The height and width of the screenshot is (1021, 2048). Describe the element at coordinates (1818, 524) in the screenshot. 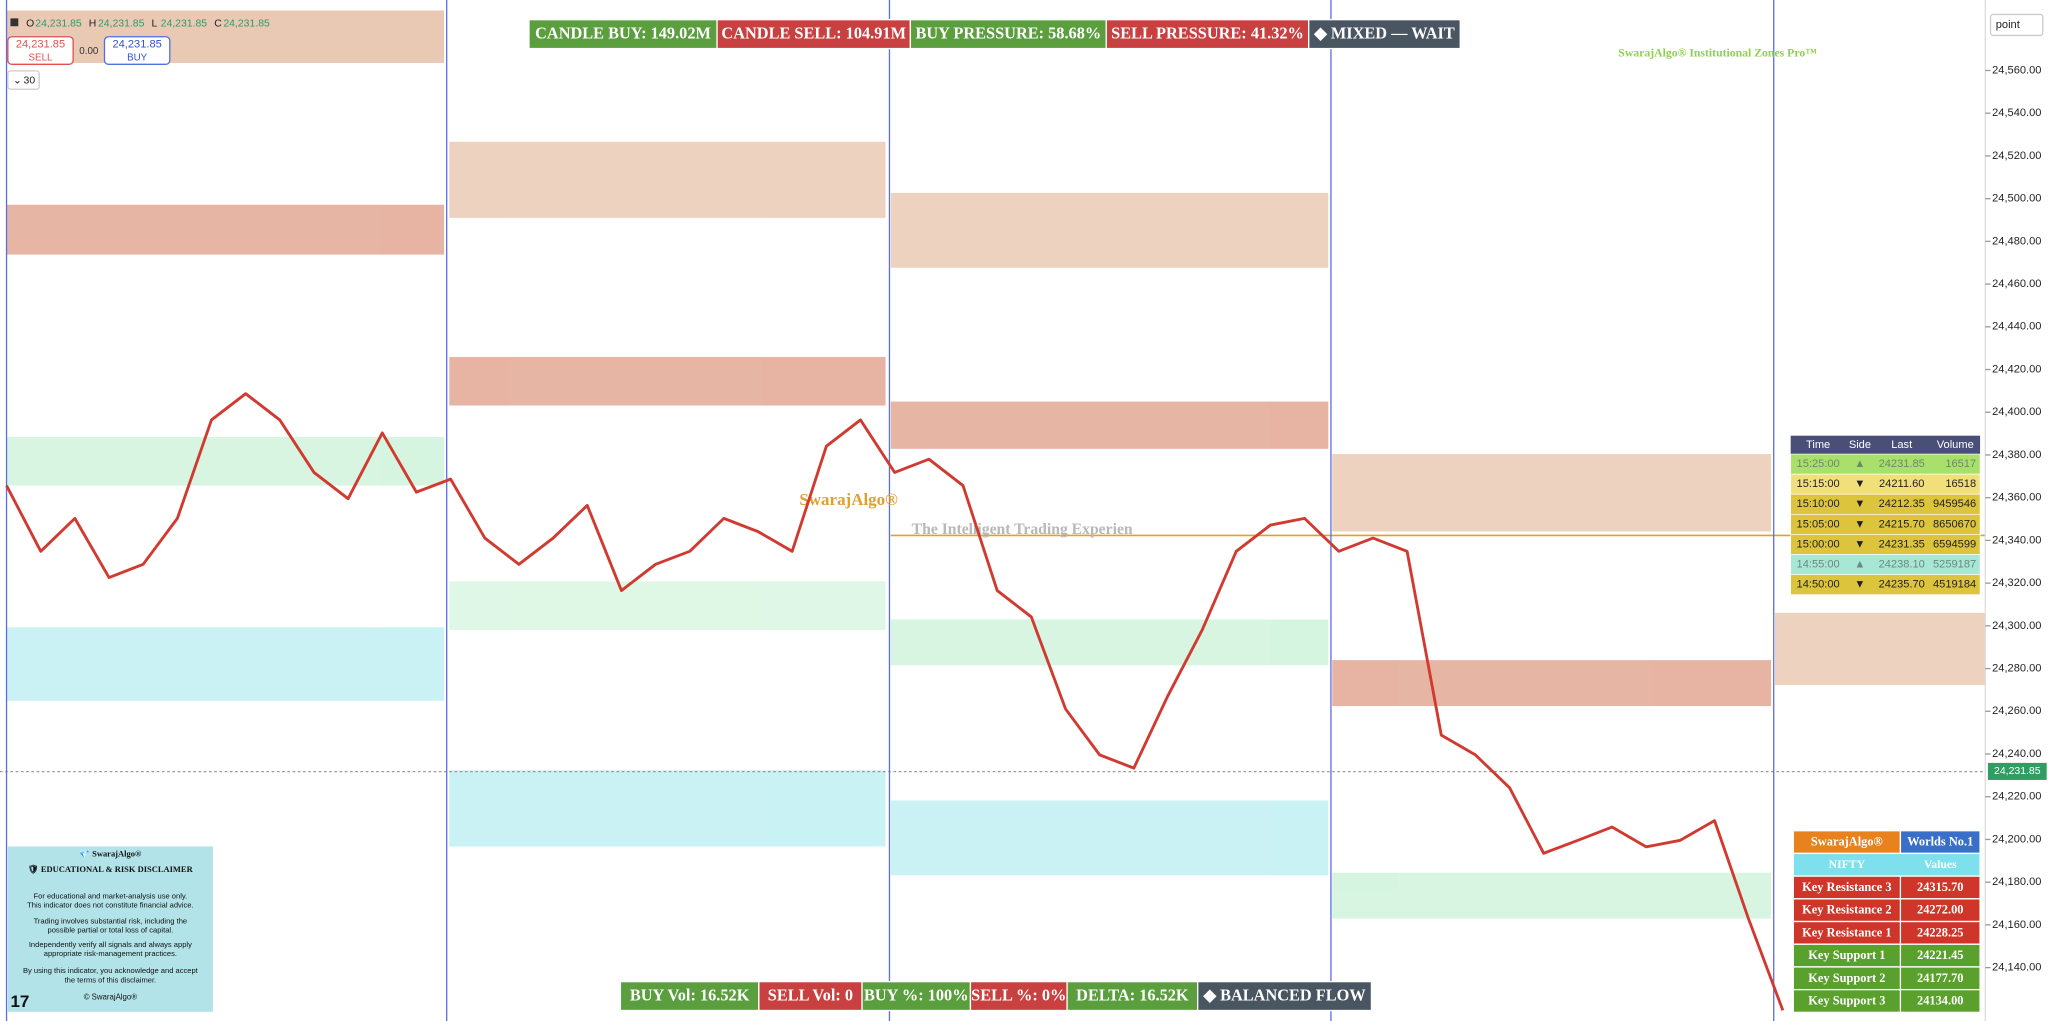

I see `table-cell: 15:05:00` at that location.